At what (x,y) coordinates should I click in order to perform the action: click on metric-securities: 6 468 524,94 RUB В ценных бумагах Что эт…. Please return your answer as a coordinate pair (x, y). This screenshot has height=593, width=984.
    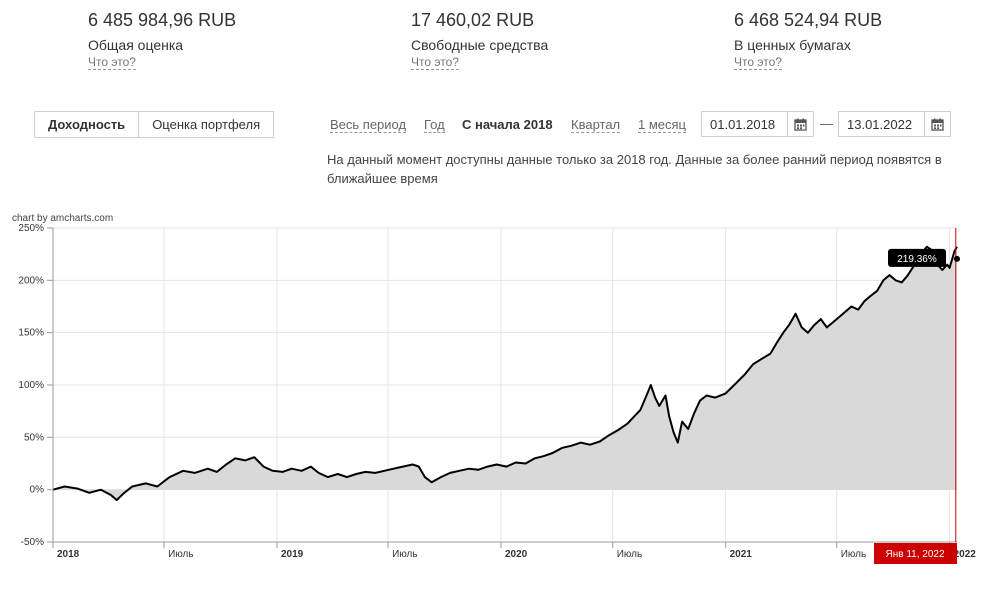
    Looking at the image, I should click on (808, 40).